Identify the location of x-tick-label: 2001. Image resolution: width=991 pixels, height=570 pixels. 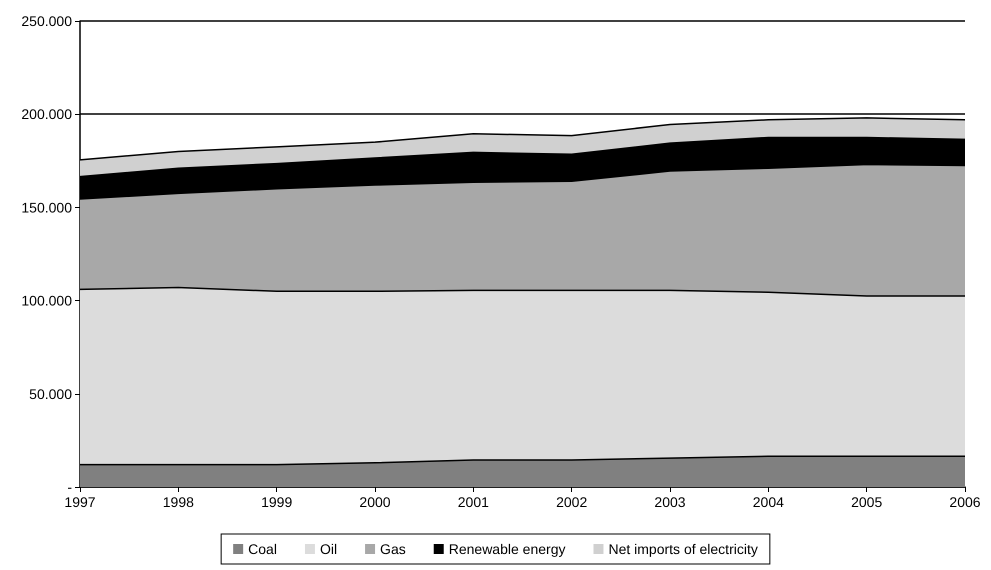
(474, 502).